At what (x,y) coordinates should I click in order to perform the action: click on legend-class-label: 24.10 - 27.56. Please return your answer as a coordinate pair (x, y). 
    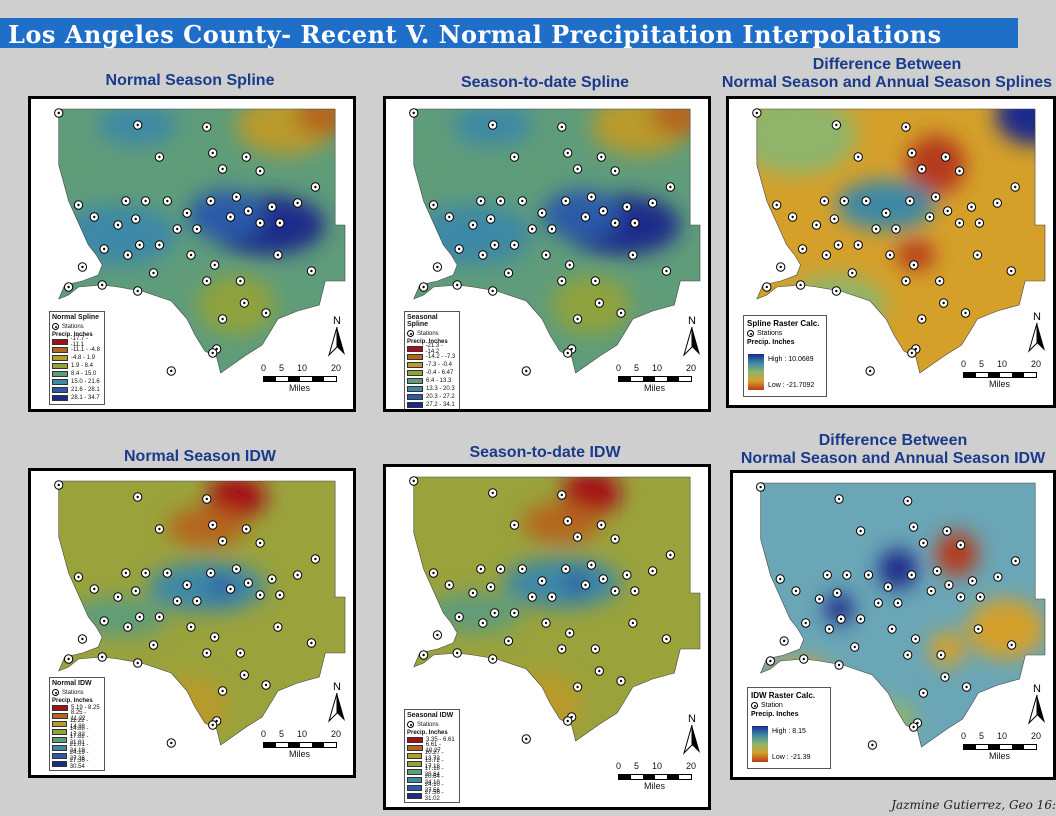
    Looking at the image, I should click on (434, 788).